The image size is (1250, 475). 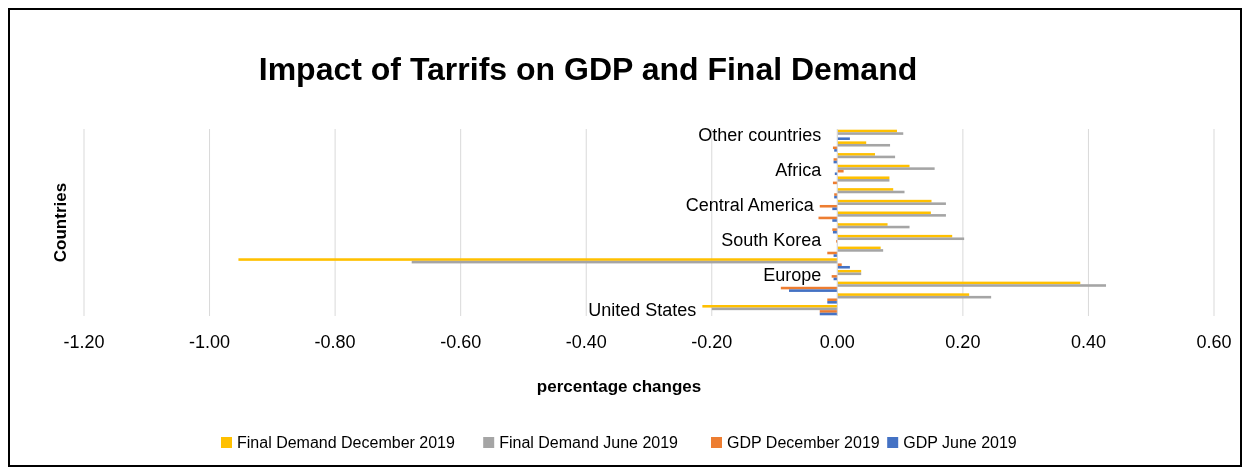 I want to click on y-tick-label: Other countries, so click(x=760, y=135).